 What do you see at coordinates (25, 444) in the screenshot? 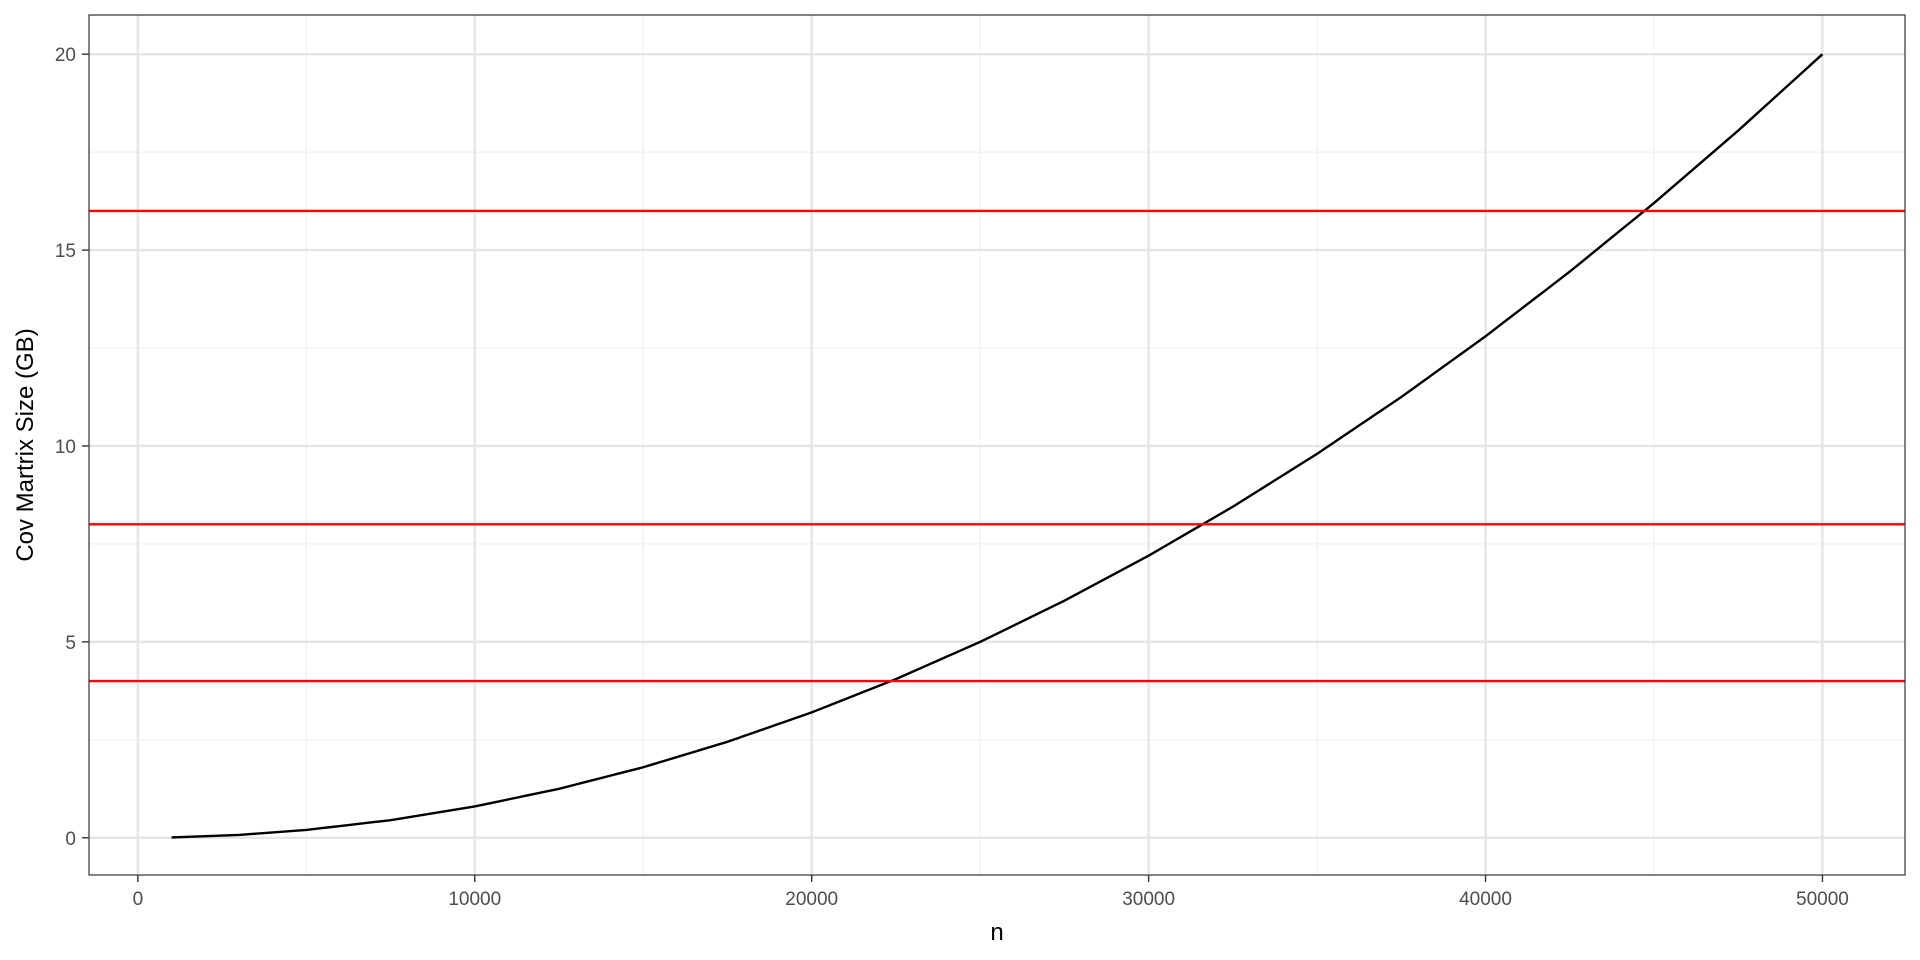
I see `y-axis-title: Cov Martrix Size (GB)` at bounding box center [25, 444].